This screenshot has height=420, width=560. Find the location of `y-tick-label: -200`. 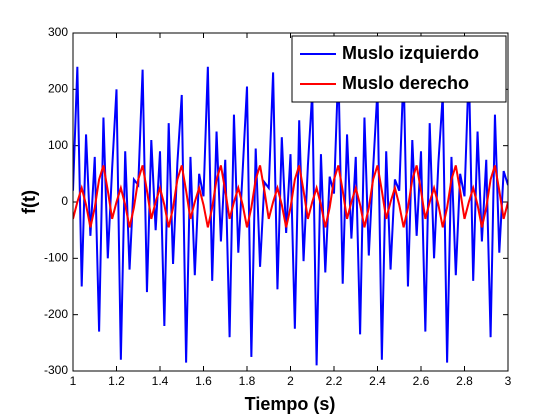

y-tick-label: -200 is located at coordinates (56, 314).